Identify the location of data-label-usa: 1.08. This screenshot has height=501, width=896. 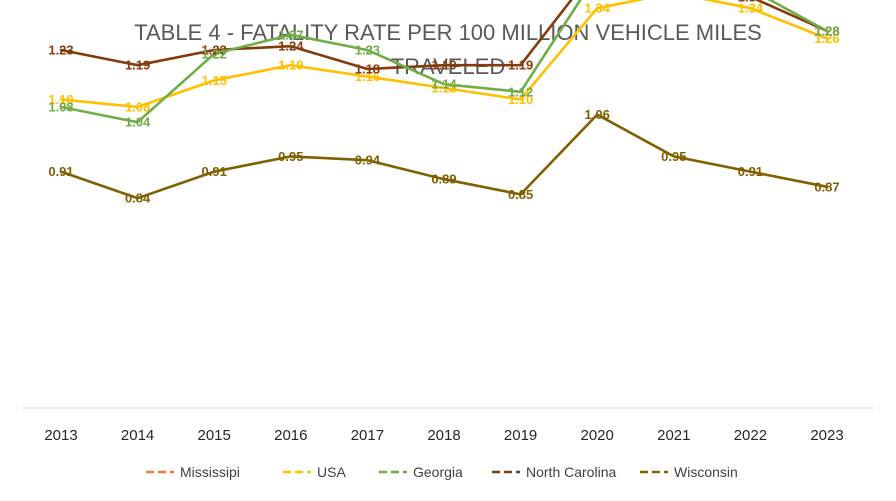
(137, 107).